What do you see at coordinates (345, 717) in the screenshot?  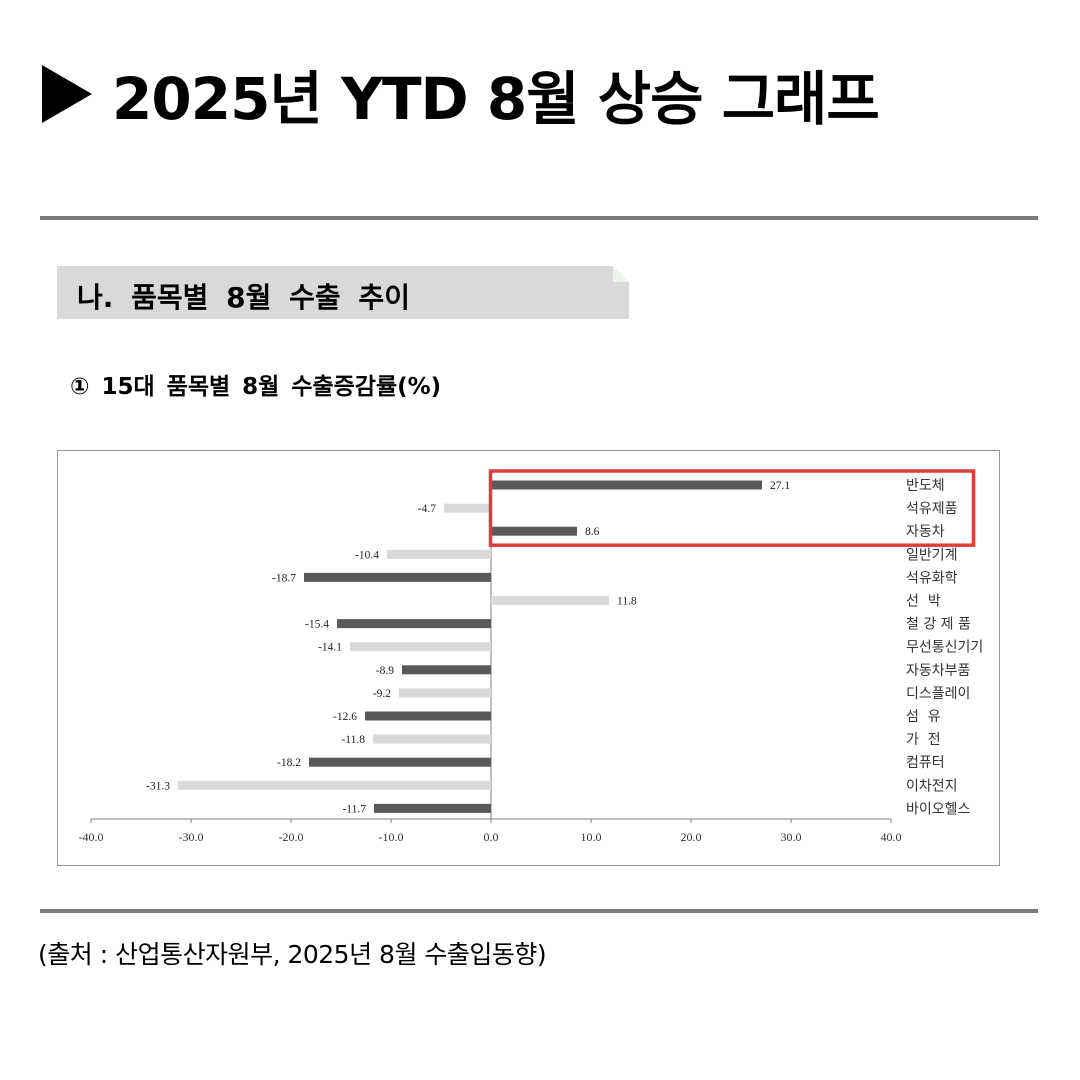 I see `data-label: -12.6` at bounding box center [345, 717].